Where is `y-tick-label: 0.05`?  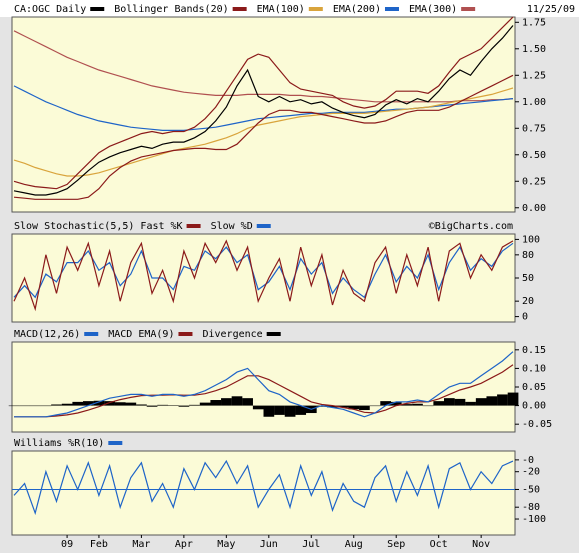 y-tick-label: 0.05 is located at coordinates (534, 387).